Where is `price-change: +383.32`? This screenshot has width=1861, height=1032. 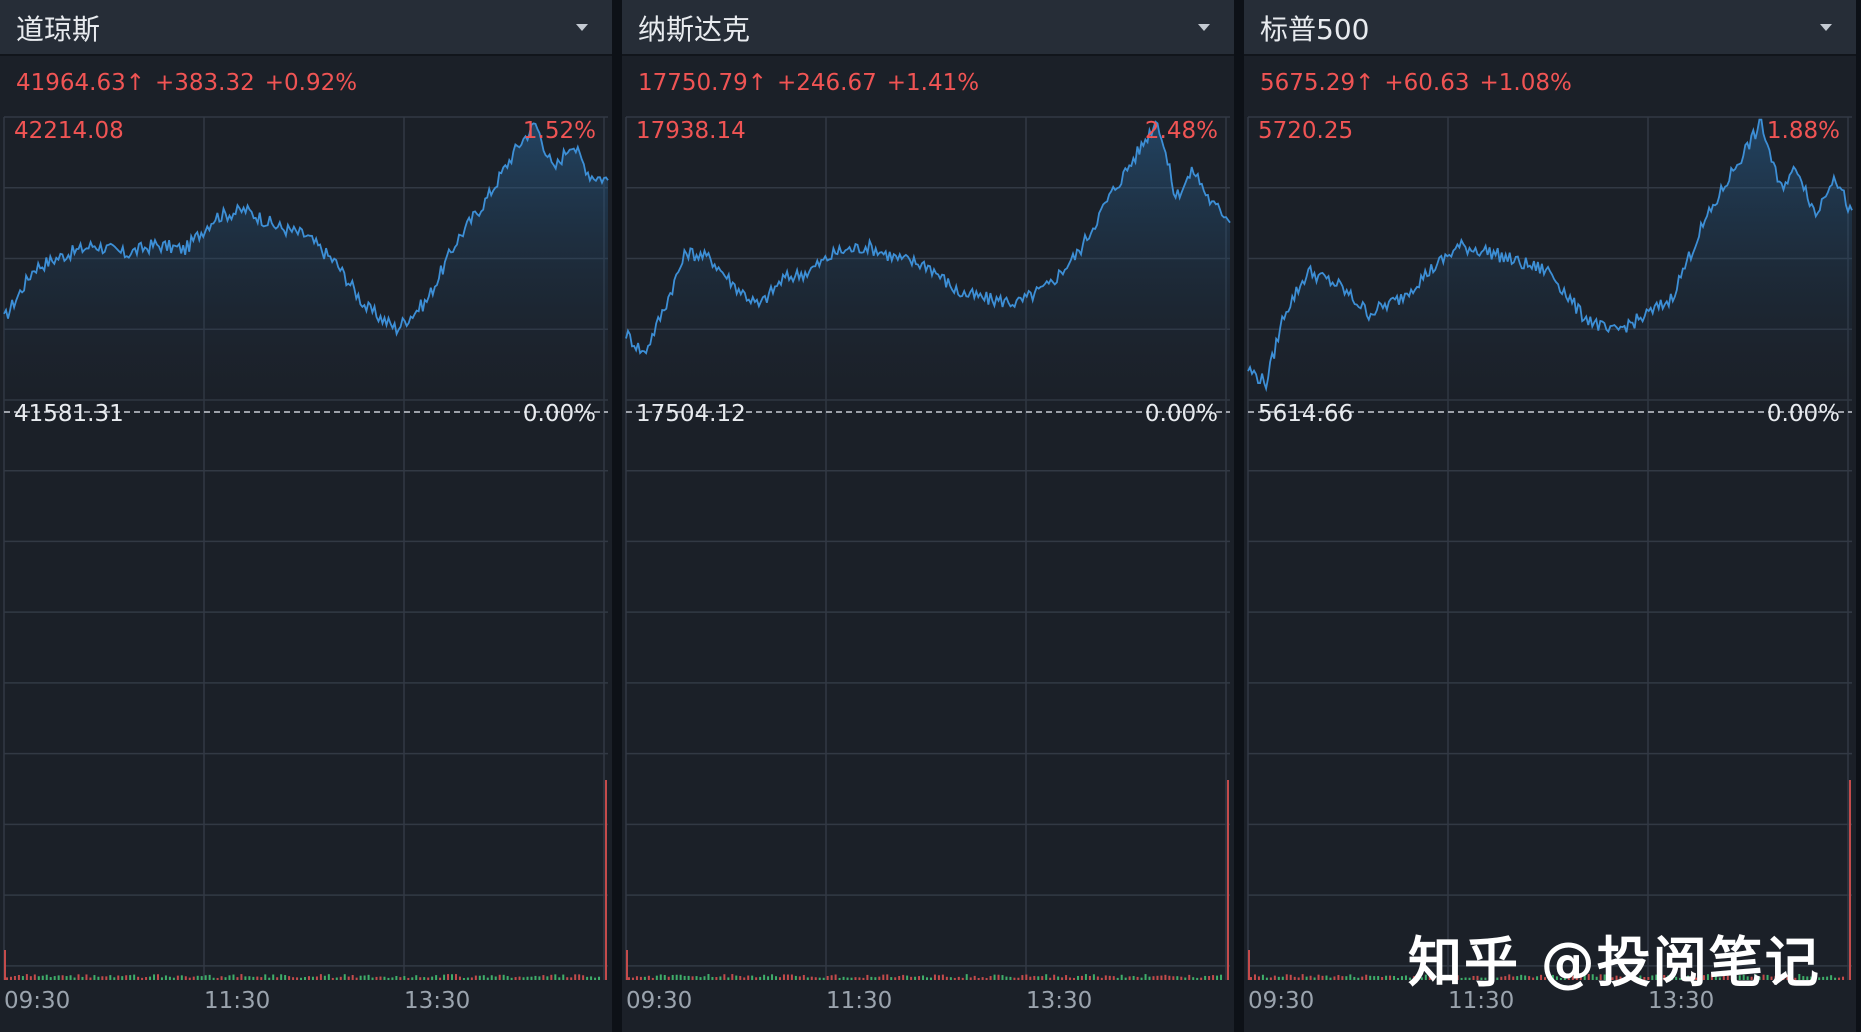
price-change: +383.32 is located at coordinates (205, 83).